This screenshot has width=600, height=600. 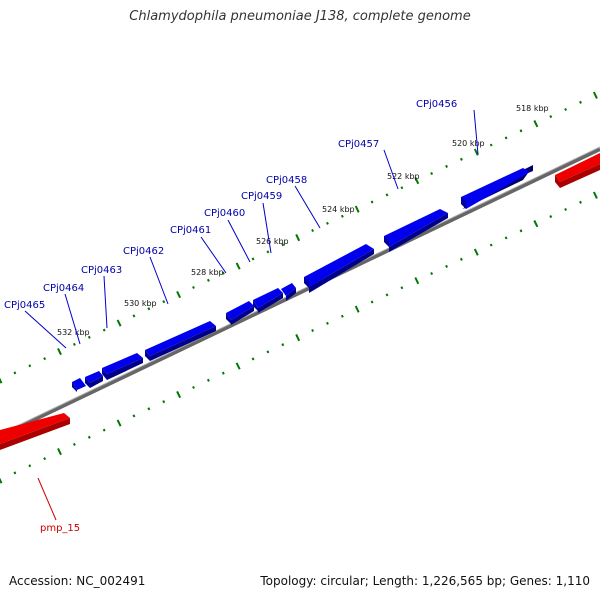 I want to click on gene-label-CPj0462: CPj0462, so click(x=143, y=251).